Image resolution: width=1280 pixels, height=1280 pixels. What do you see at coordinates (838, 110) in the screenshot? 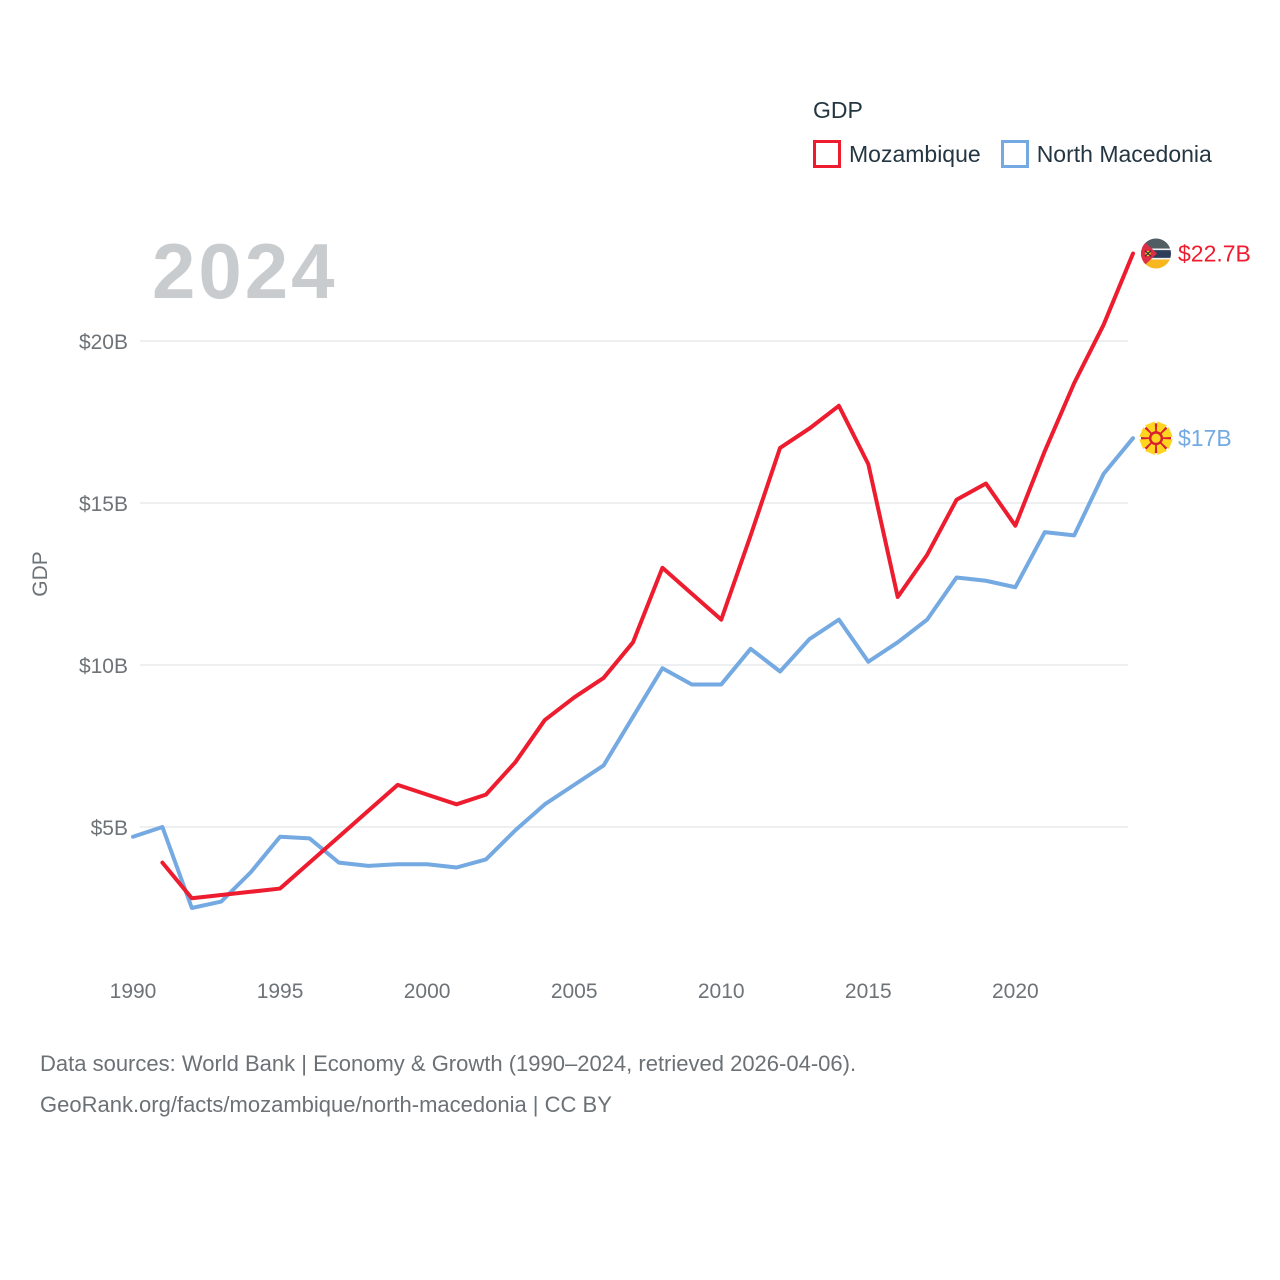
I see `legend-title: GDP` at bounding box center [838, 110].